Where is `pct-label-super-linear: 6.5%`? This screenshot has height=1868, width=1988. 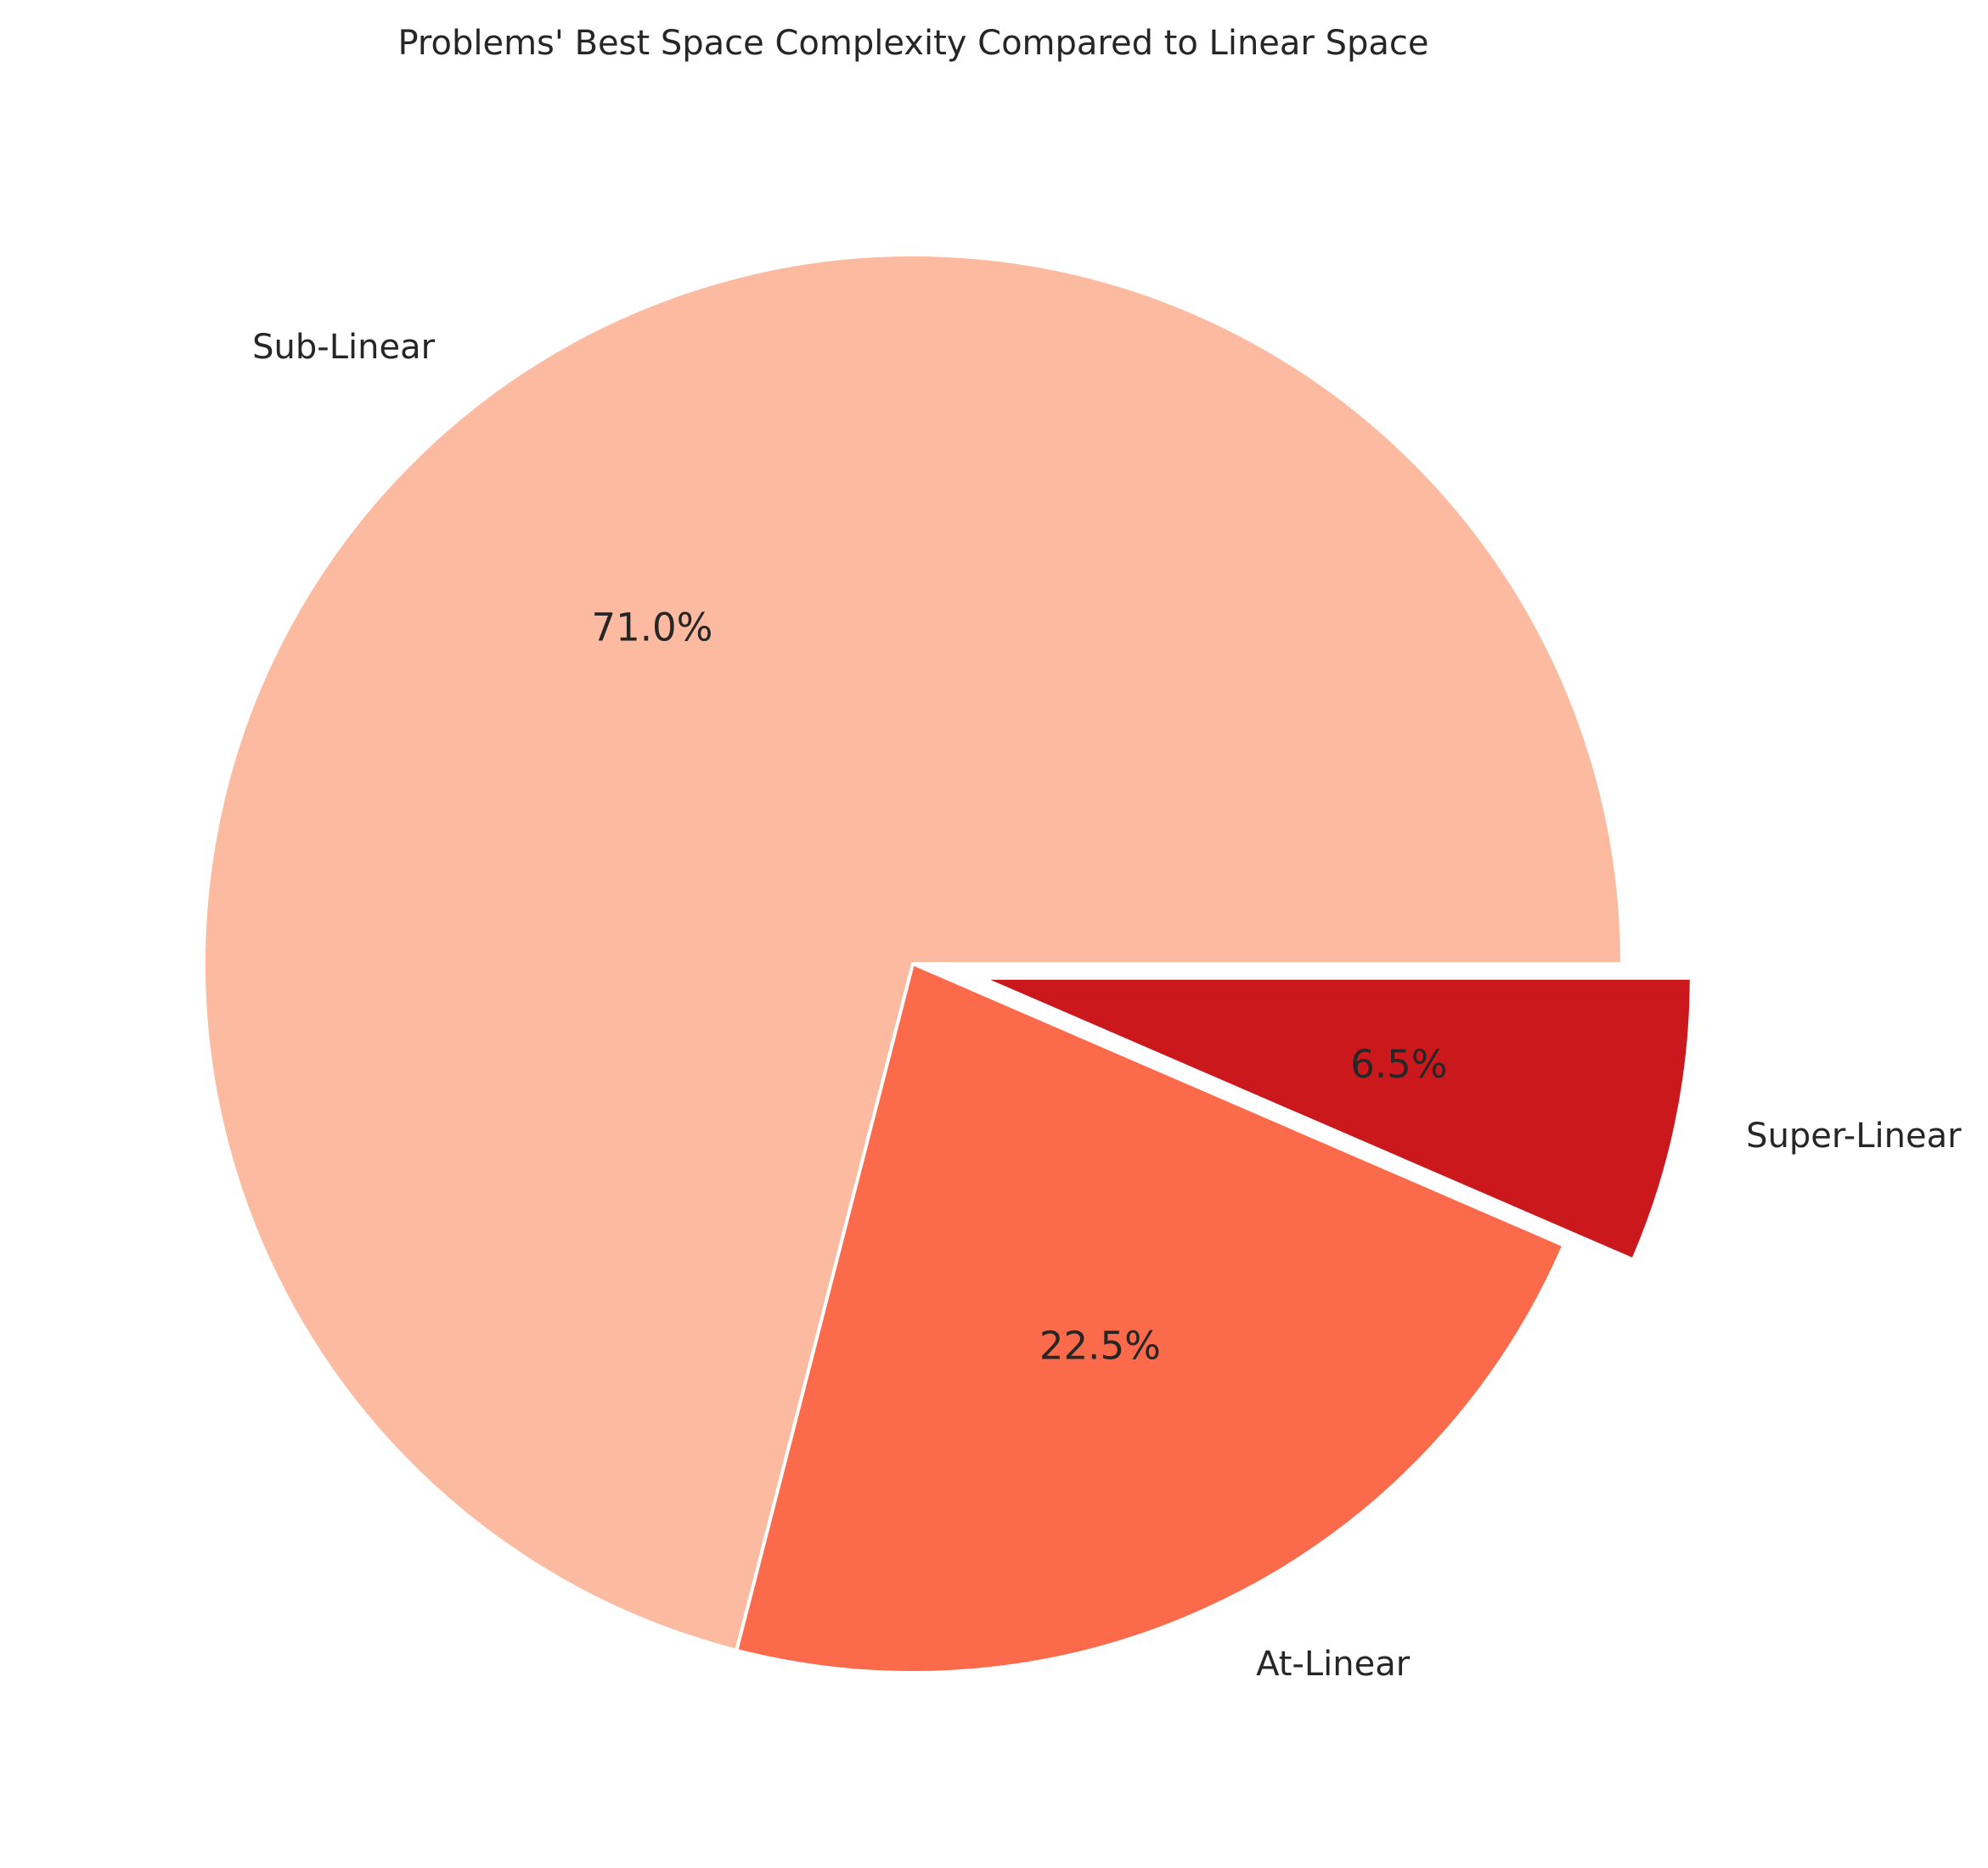 pct-label-super-linear: 6.5% is located at coordinates (1398, 1064).